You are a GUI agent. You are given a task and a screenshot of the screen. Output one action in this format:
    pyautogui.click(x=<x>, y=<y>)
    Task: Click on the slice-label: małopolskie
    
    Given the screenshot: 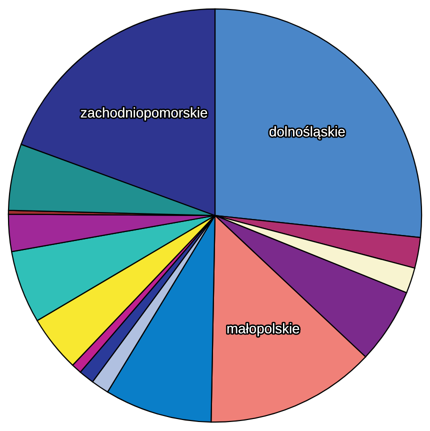 What is the action you would take?
    pyautogui.click(x=263, y=329)
    